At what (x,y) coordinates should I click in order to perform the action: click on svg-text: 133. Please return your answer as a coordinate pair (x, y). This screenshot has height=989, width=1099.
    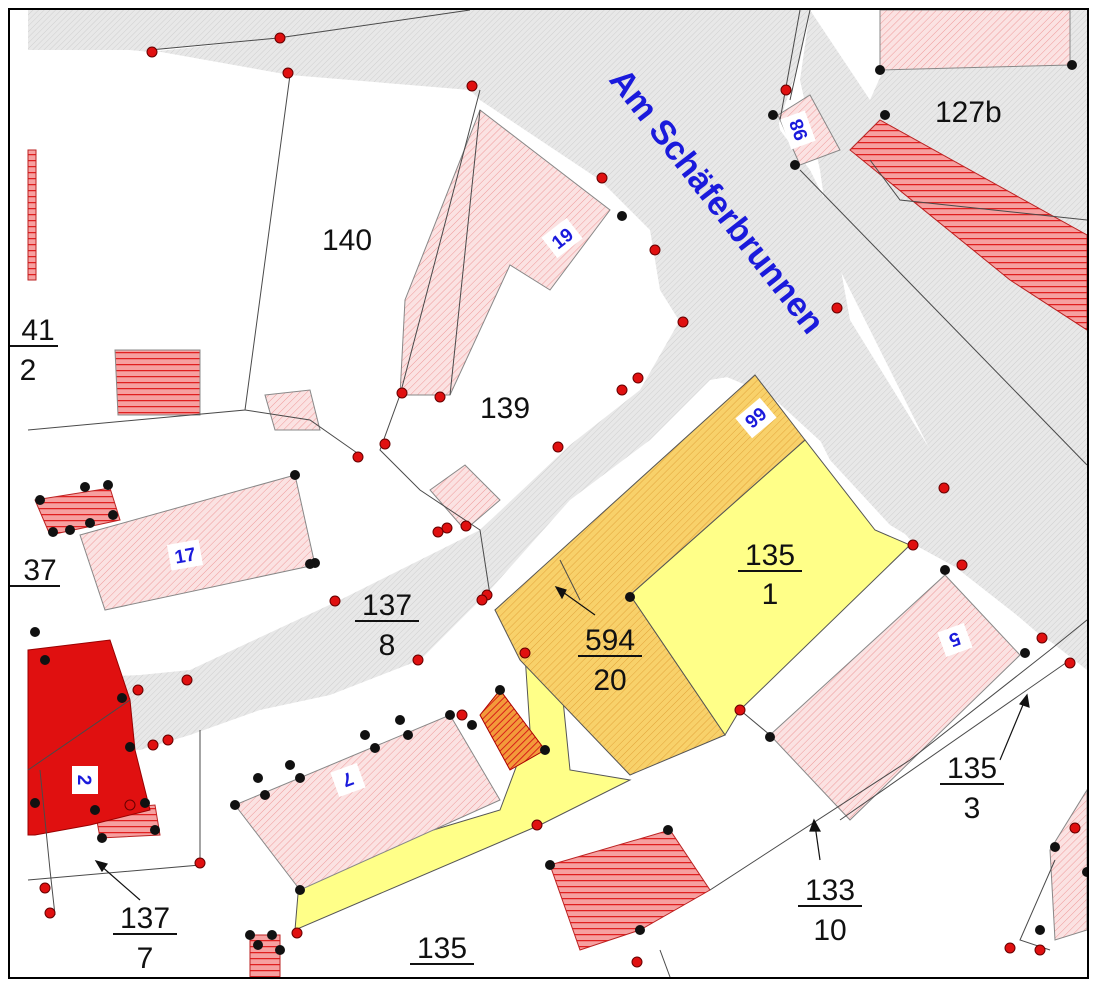
    Looking at the image, I should click on (830, 890).